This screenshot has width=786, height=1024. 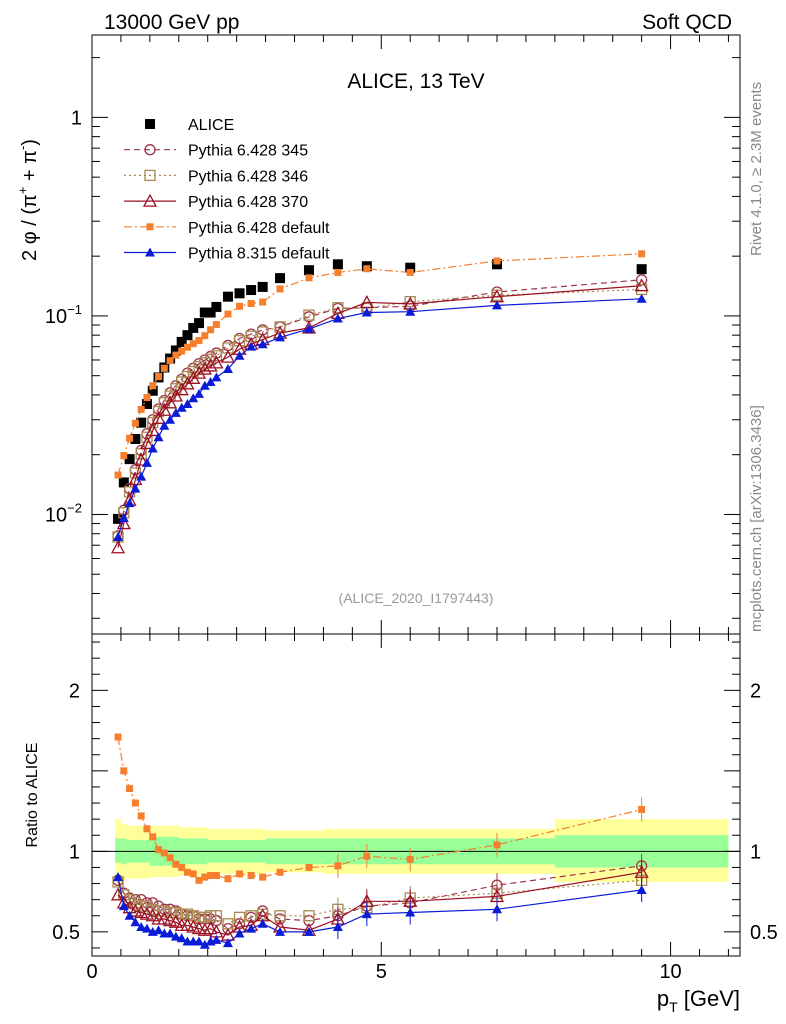 I want to click on y-tick-label: 10⁻², so click(x=63, y=513).